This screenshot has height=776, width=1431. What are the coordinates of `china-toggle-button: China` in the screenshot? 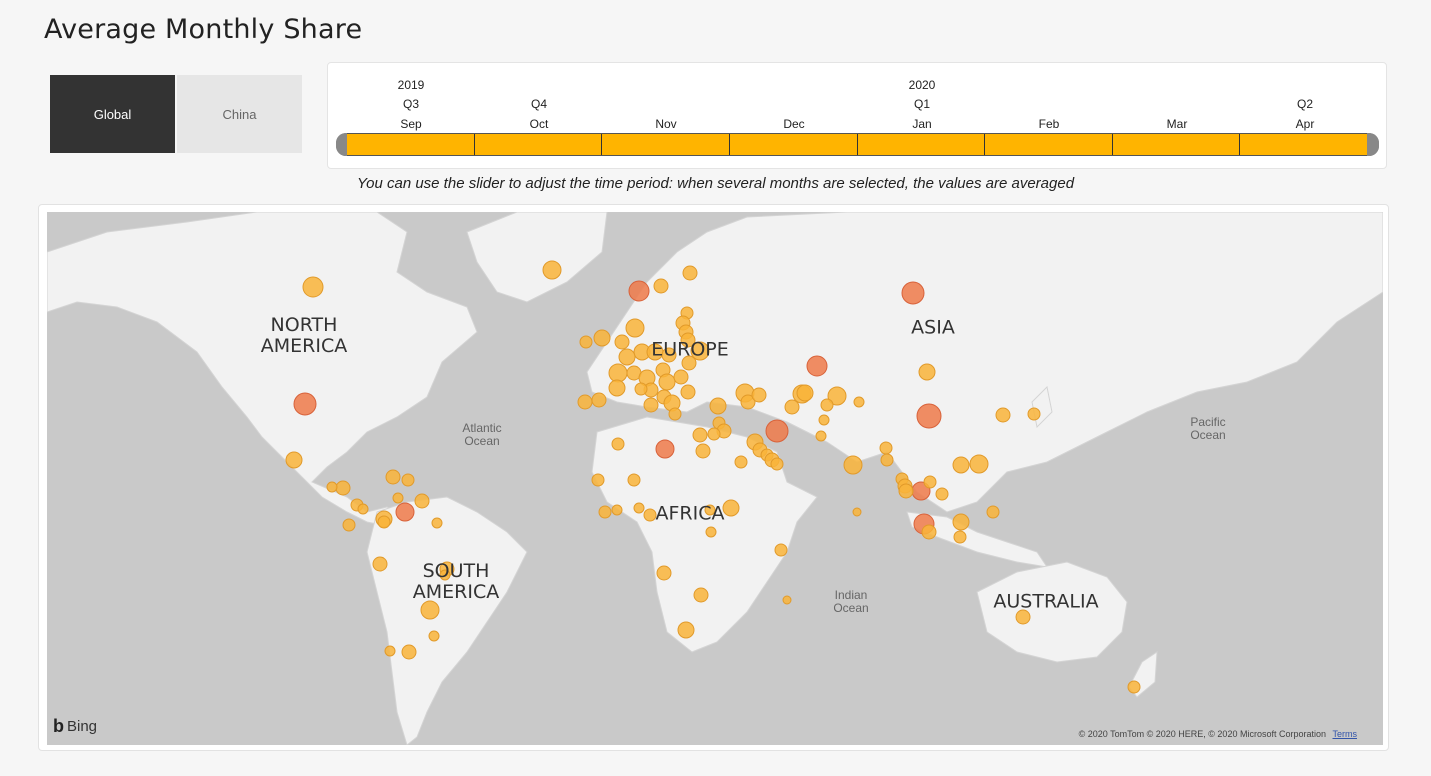 It's located at (239, 114).